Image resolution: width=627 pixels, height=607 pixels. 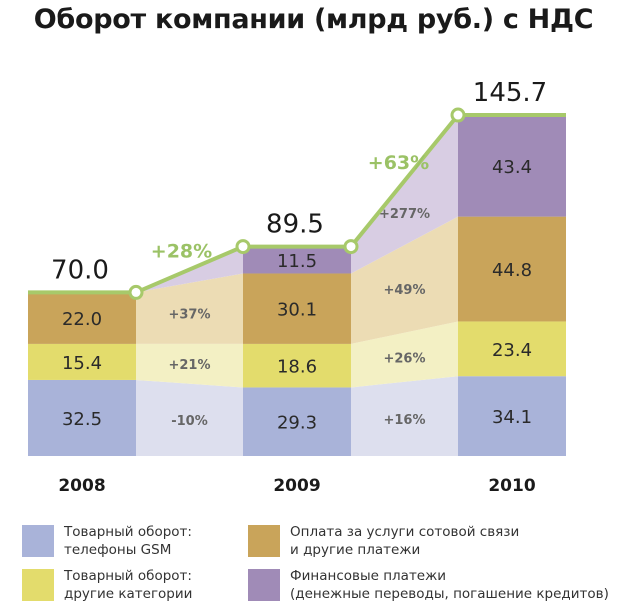 I want to click on segment-value-label: 11.5, so click(x=297, y=261).